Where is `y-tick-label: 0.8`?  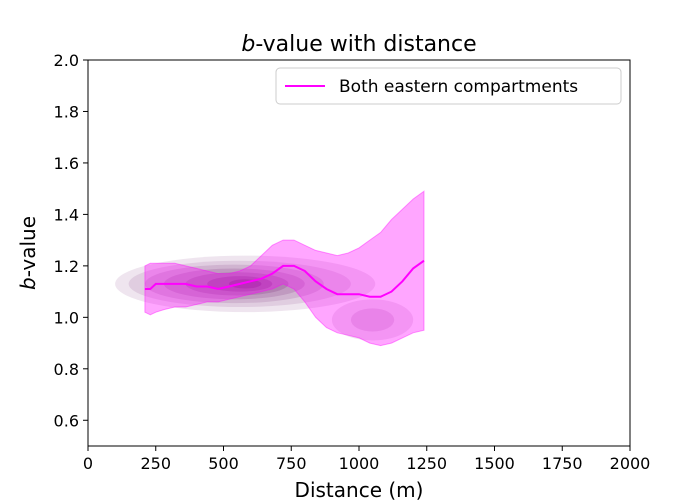
y-tick-label: 0.8 is located at coordinates (66, 369).